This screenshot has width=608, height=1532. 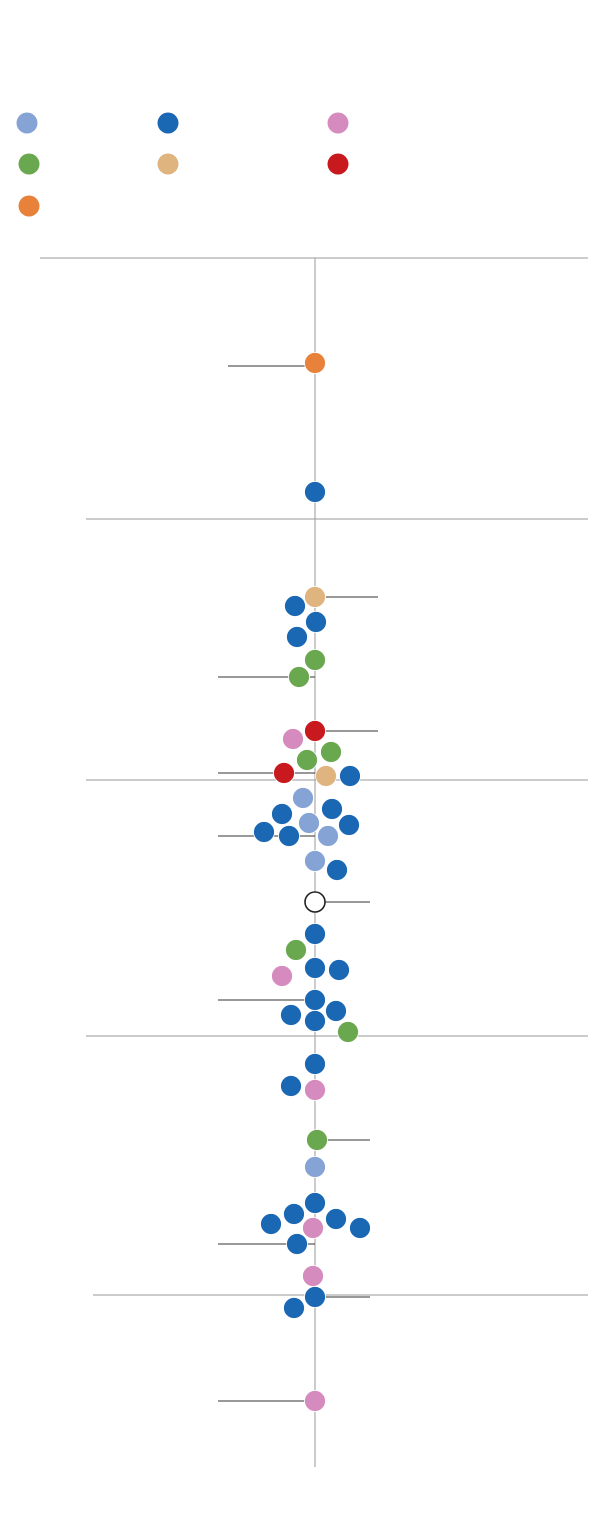 I want to click on legend-swatch-pink, so click(x=338, y=123).